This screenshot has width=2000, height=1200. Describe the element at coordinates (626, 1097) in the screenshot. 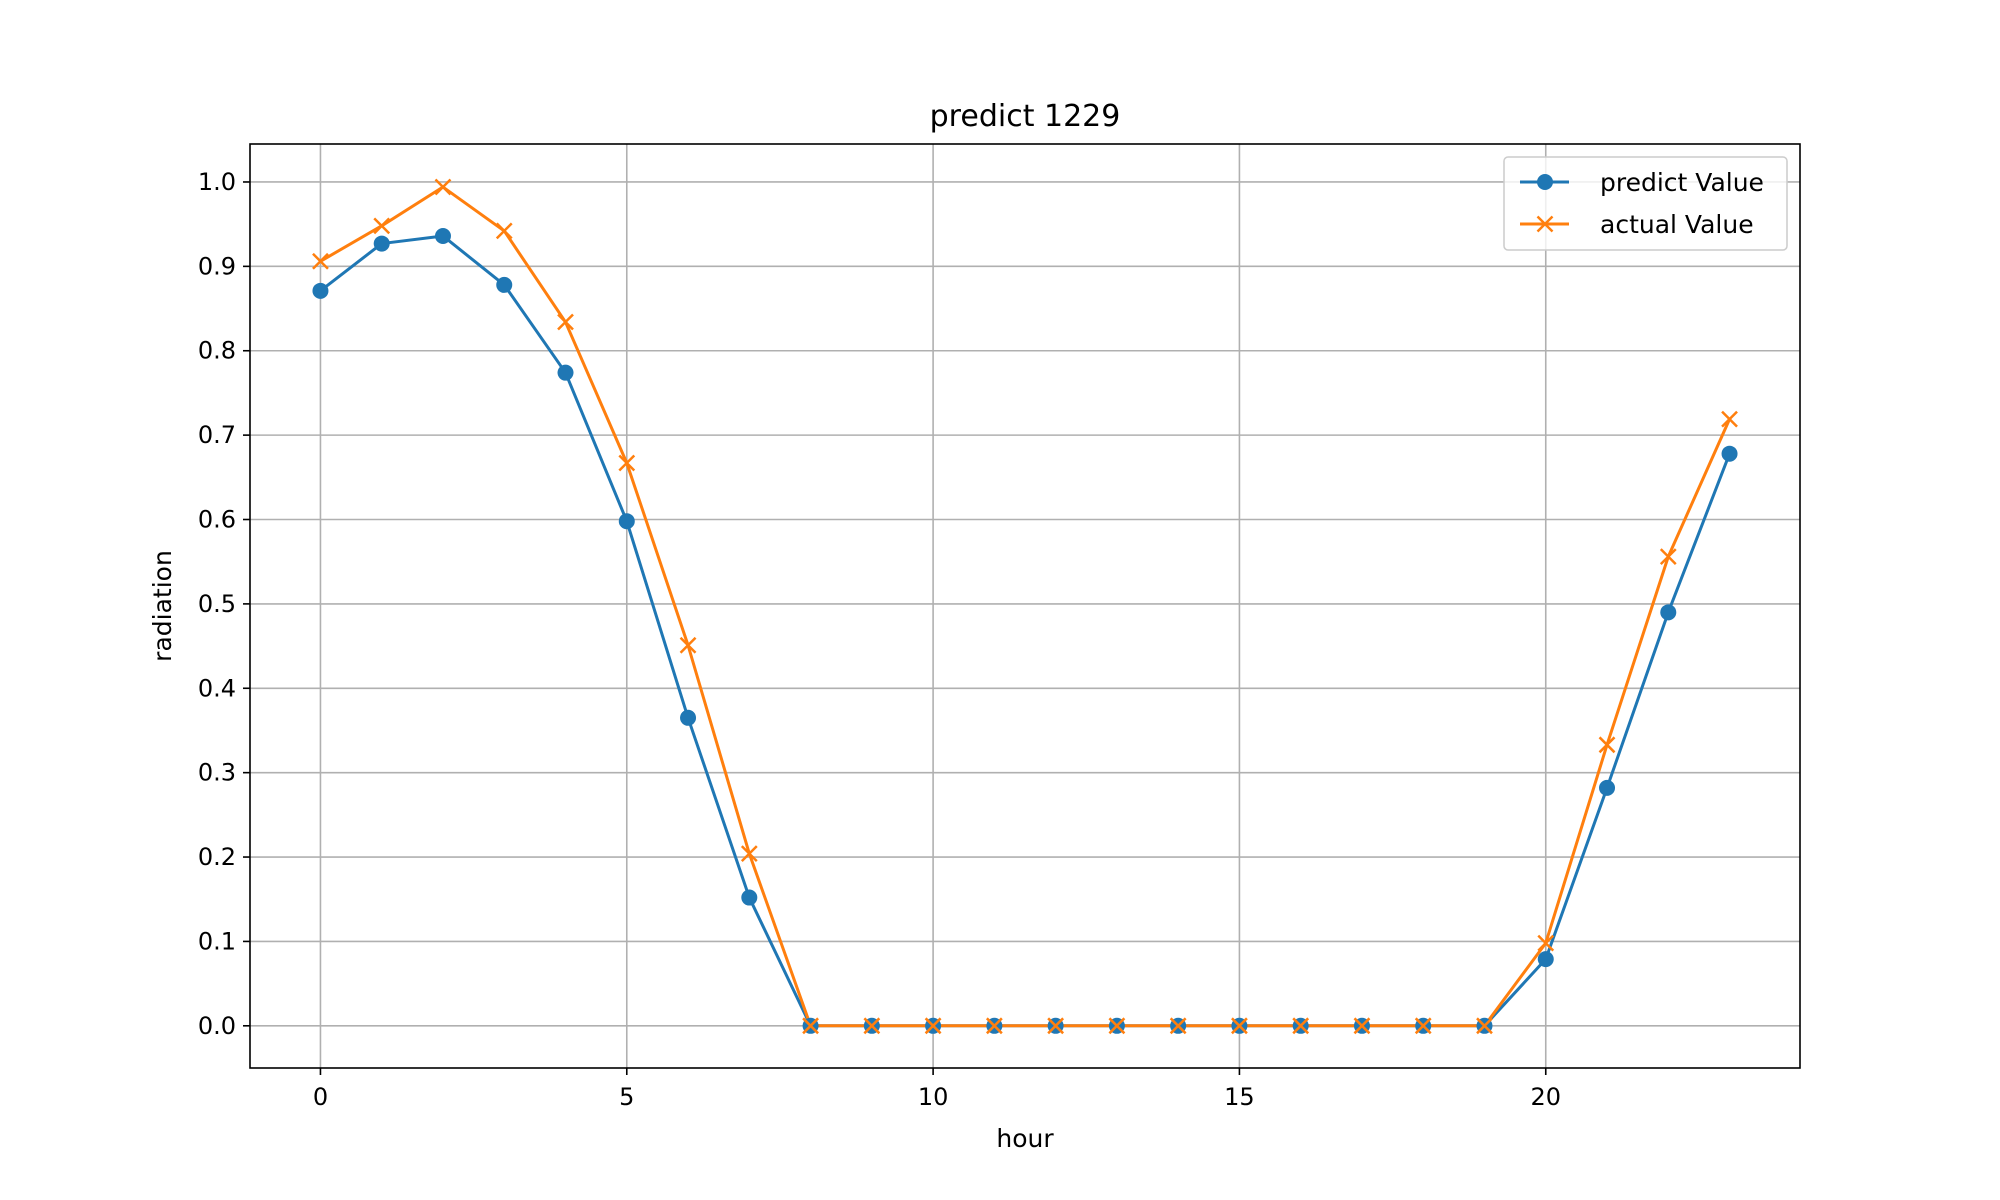

I see `x-tick-label: 5` at that location.